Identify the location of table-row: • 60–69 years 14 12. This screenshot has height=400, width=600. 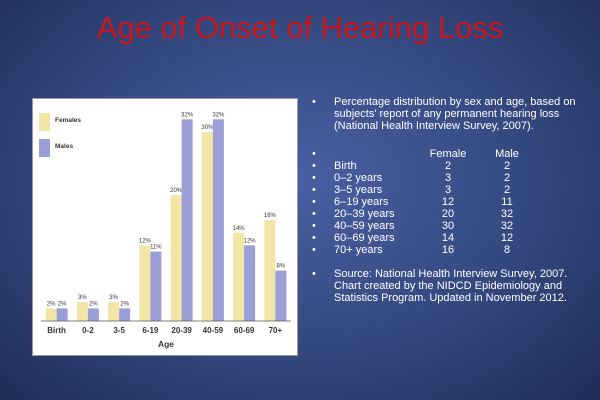
(452, 238).